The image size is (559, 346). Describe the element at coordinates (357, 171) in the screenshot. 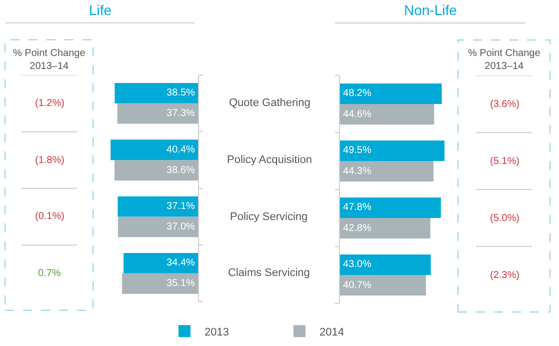

I see `data-label: 44.3%` at that location.